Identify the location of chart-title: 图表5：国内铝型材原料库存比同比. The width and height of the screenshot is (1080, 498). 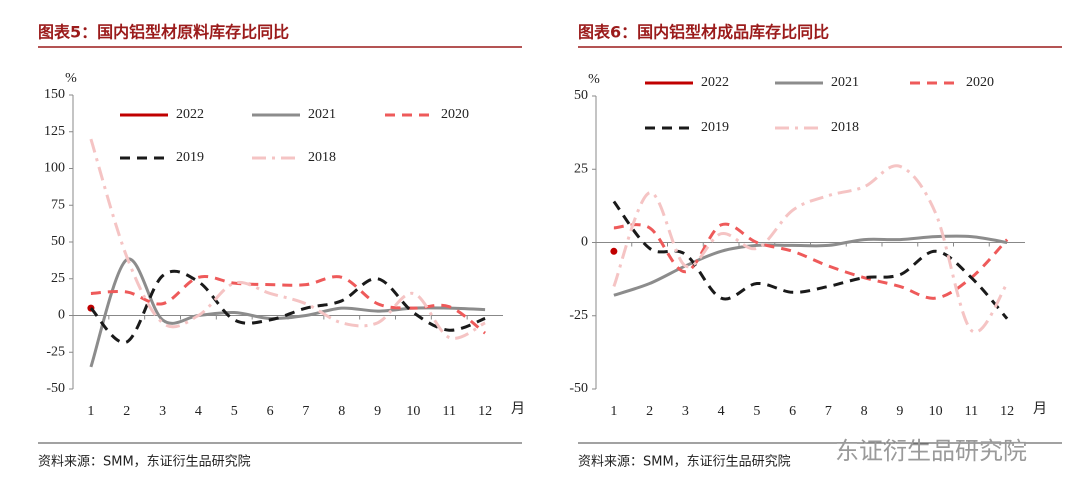
(163, 32).